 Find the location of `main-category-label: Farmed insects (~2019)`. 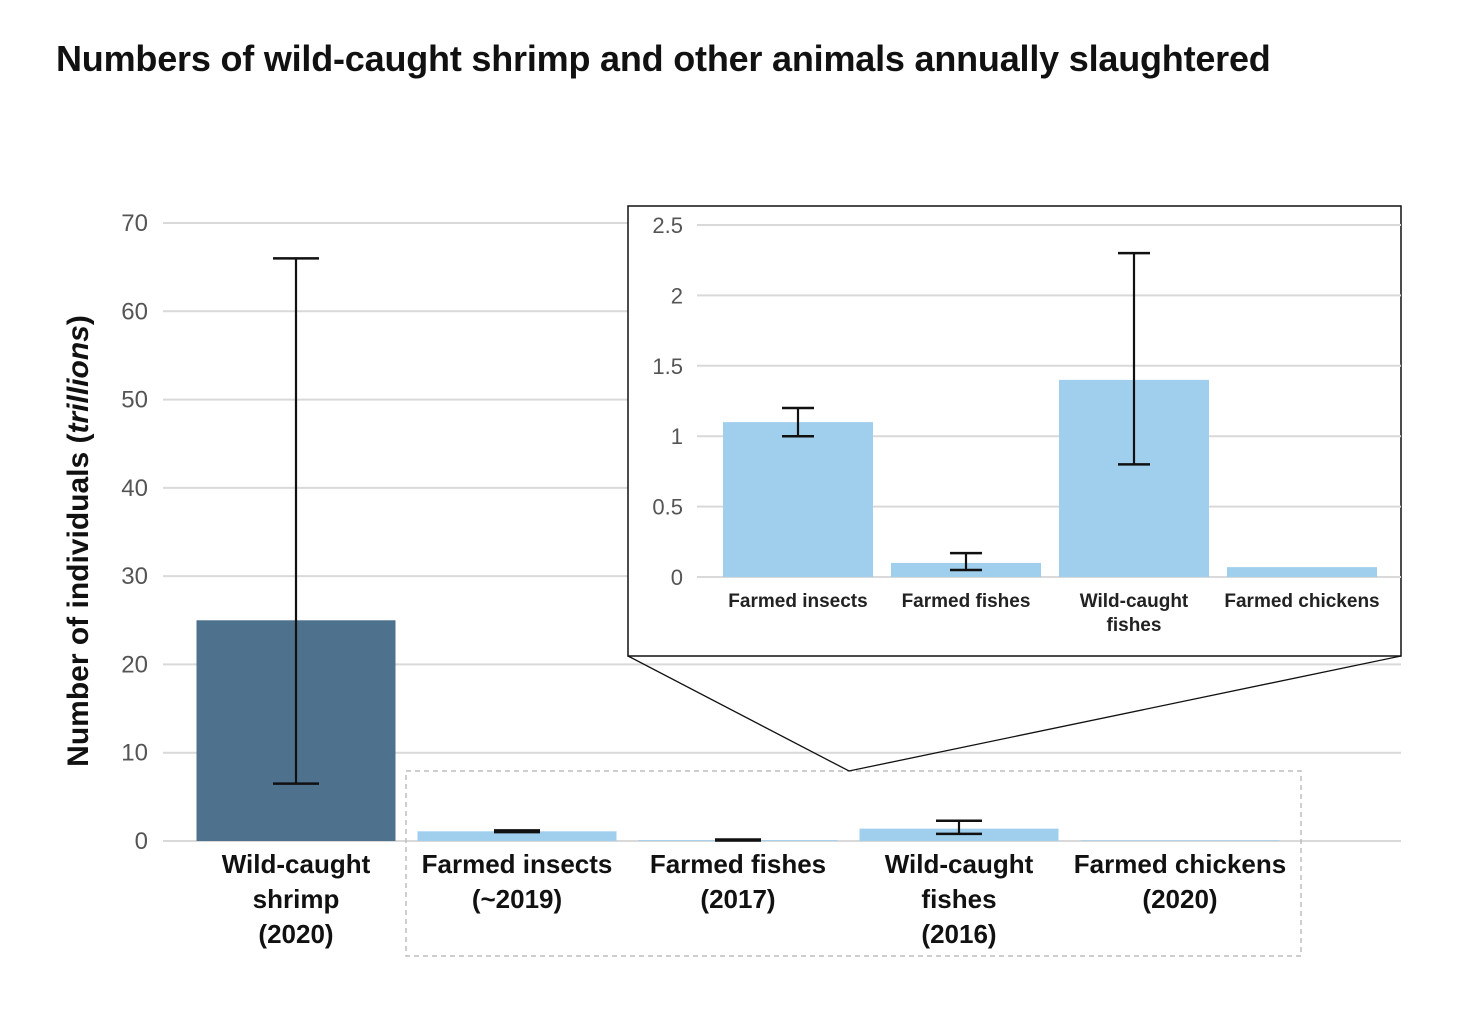

main-category-label: Farmed insects (~2019) is located at coordinates (517, 881).